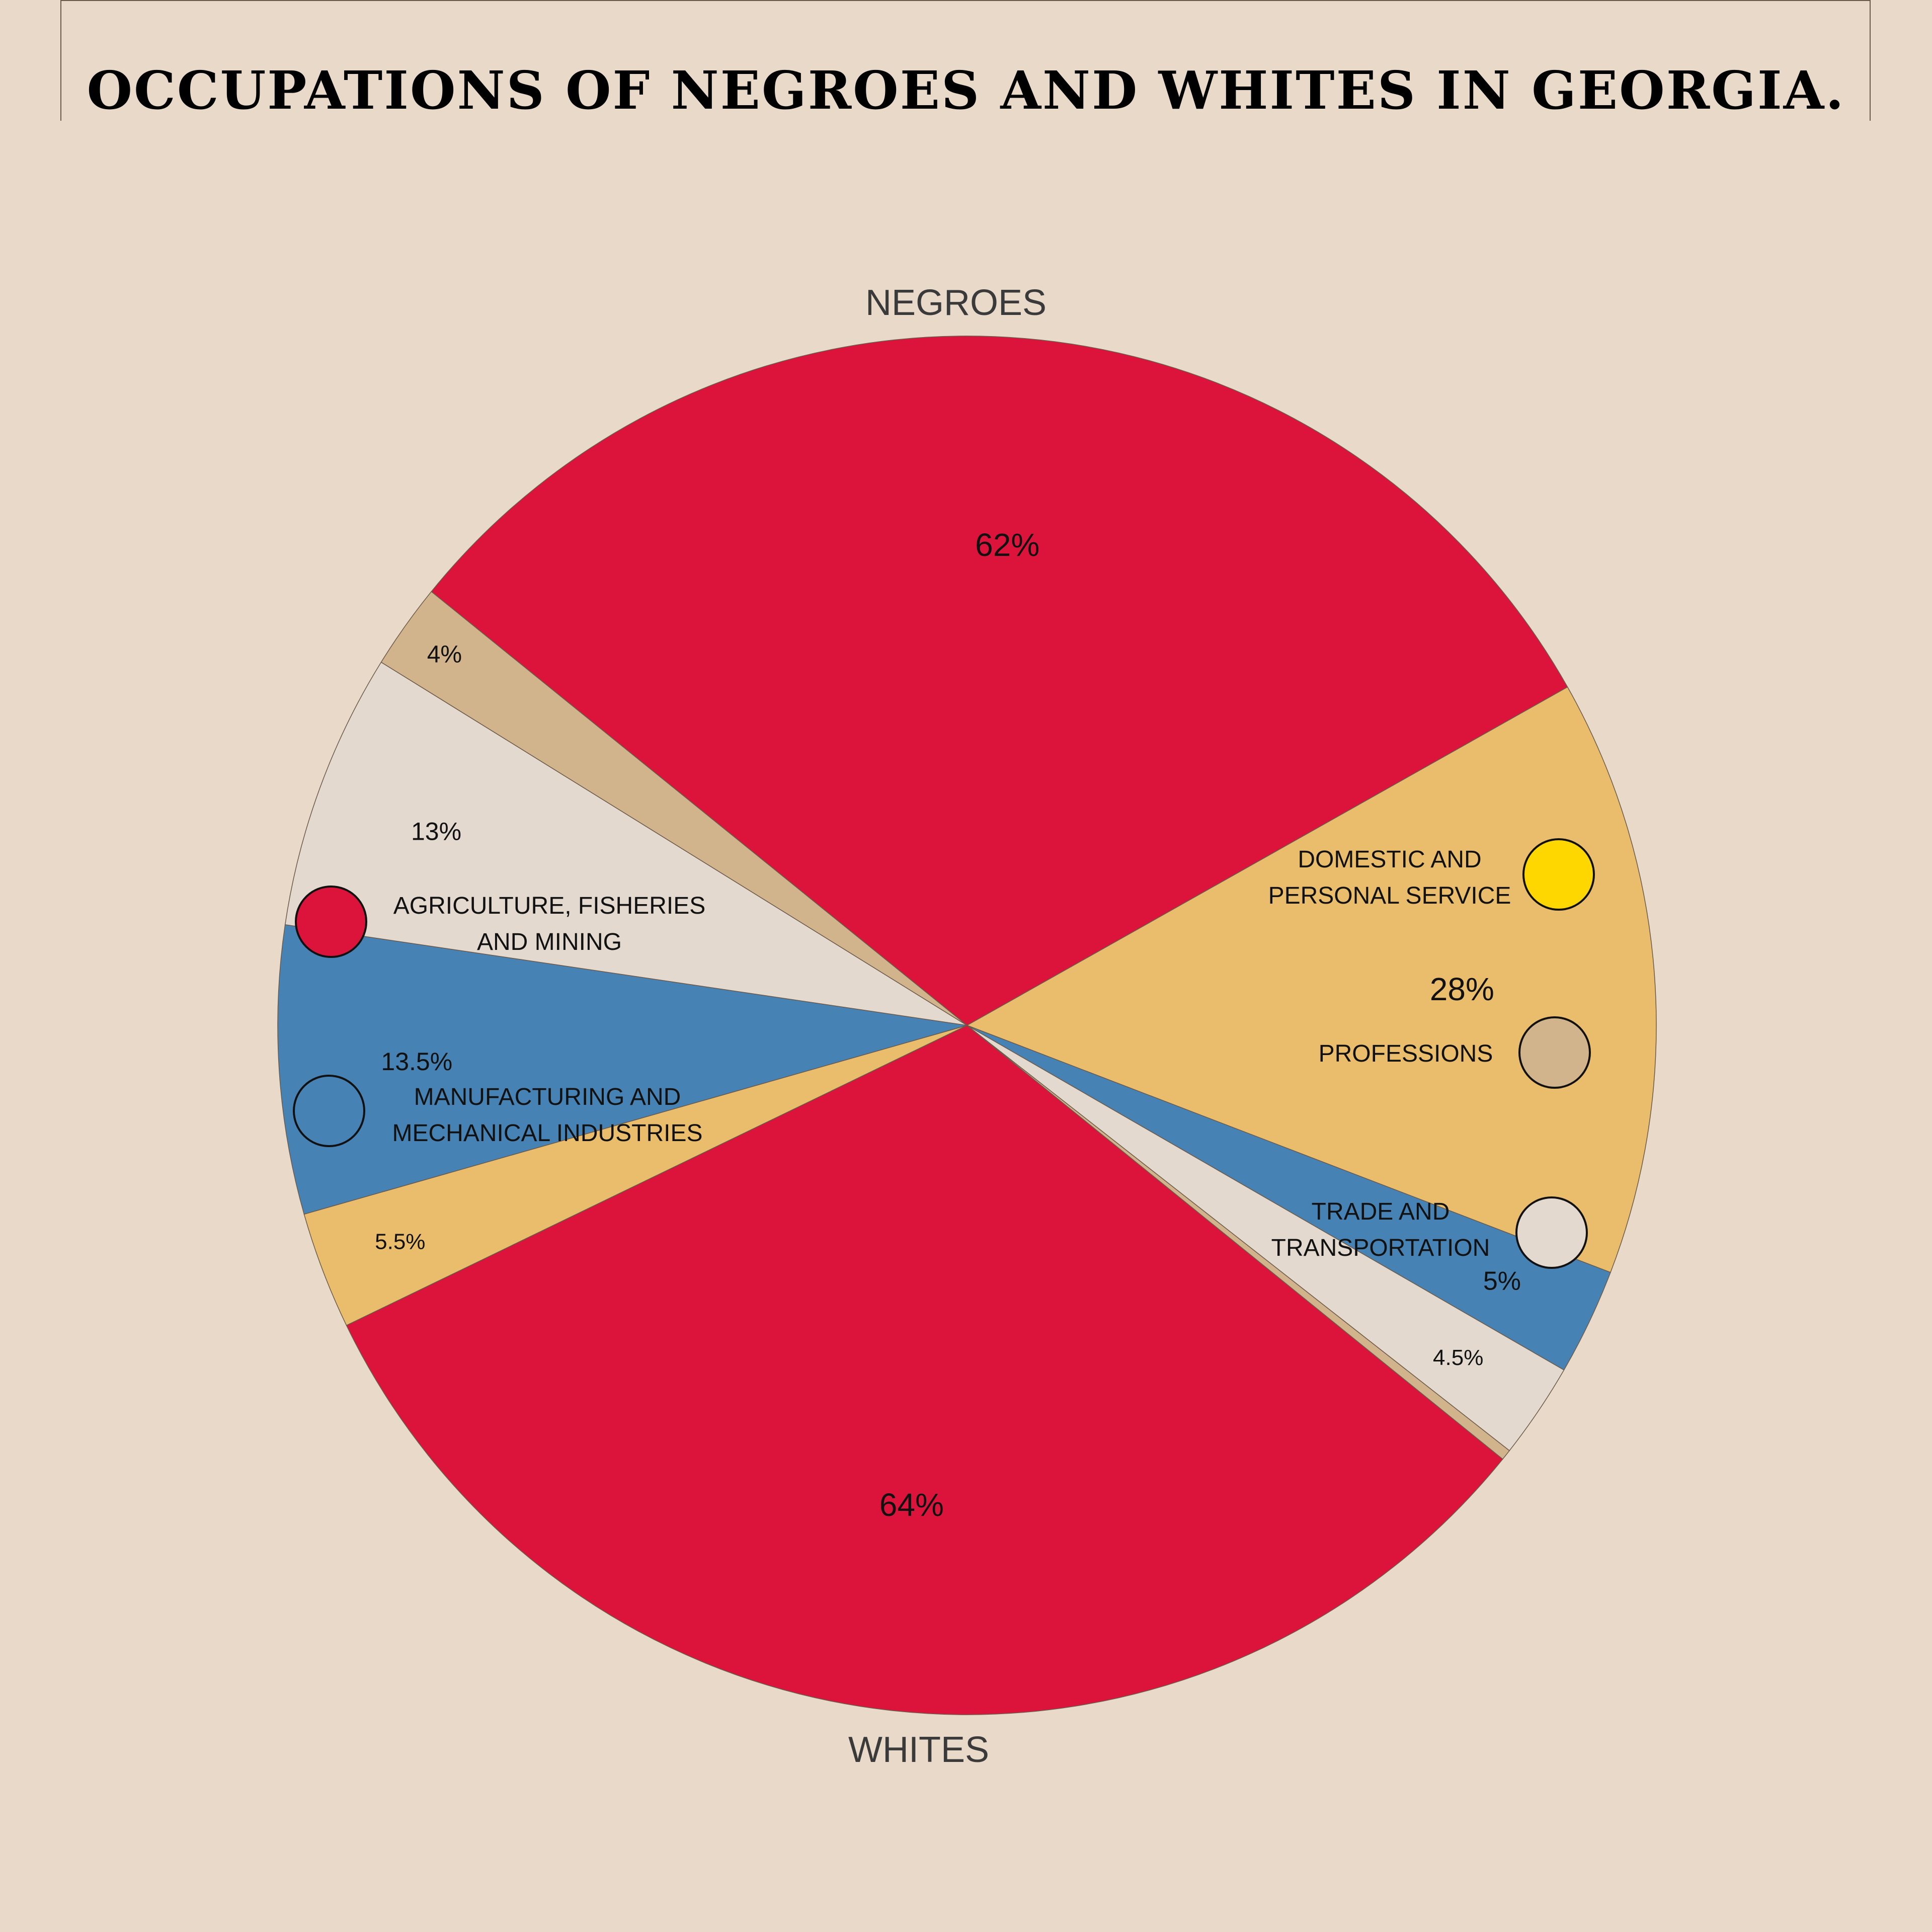 Image resolution: width=1932 pixels, height=1932 pixels. I want to click on legend-swatch-agriculture, so click(331, 922).